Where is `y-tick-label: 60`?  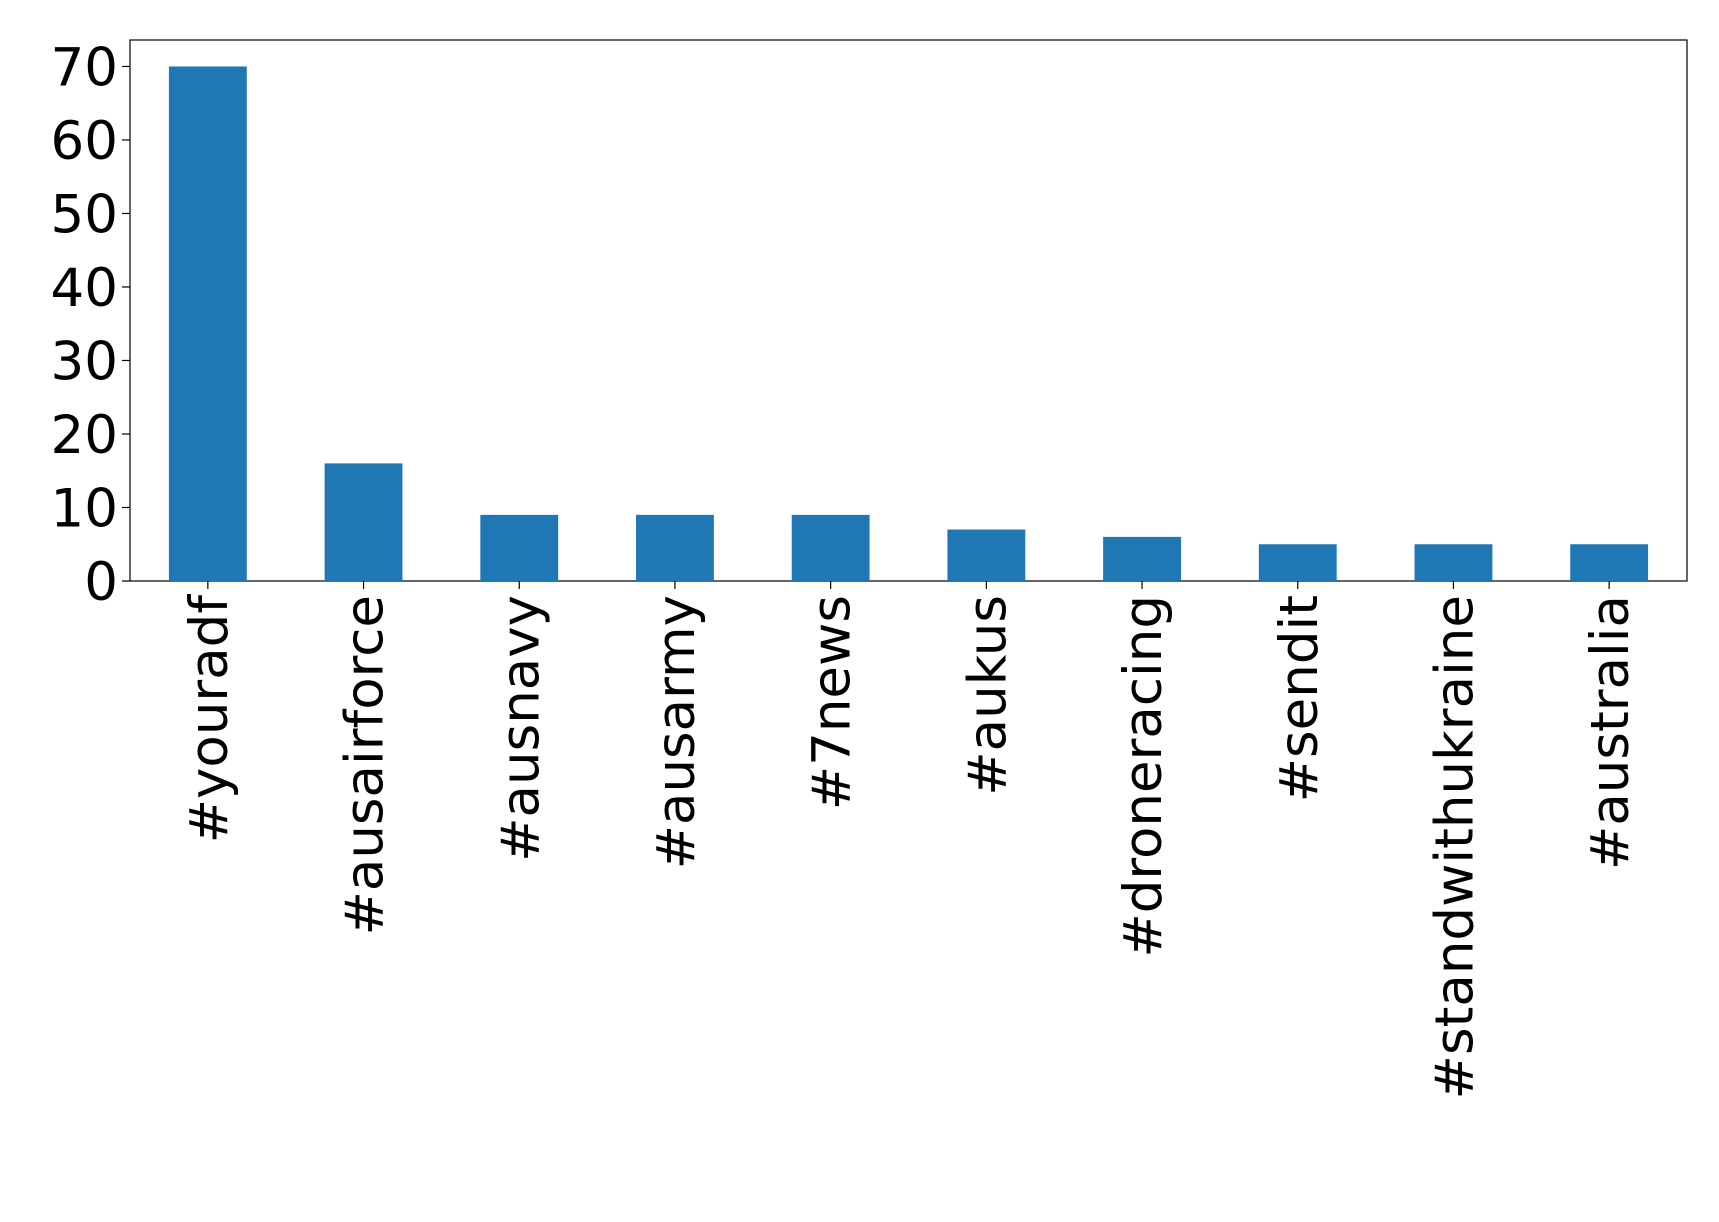 y-tick-label: 60 is located at coordinates (84, 141).